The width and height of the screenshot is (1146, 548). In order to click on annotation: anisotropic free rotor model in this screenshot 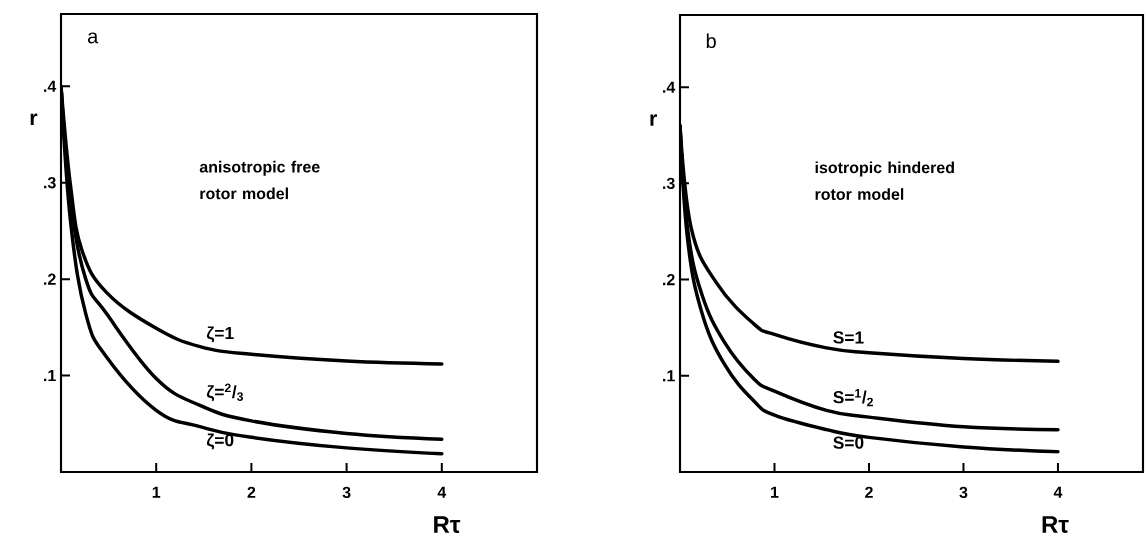, I will do `click(259, 180)`.